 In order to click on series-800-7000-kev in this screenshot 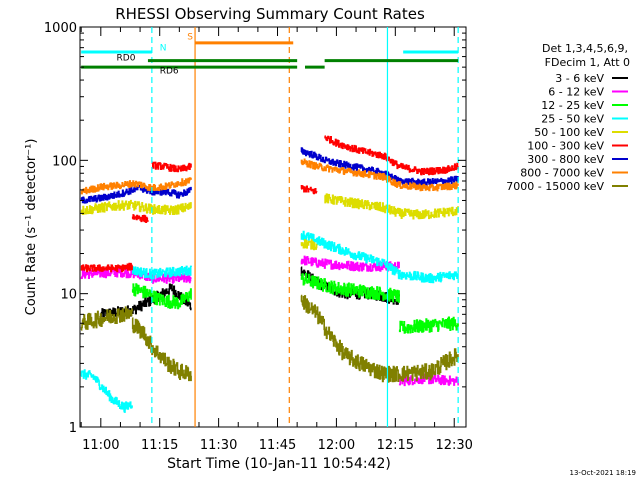, I will do `click(269, 176)`.